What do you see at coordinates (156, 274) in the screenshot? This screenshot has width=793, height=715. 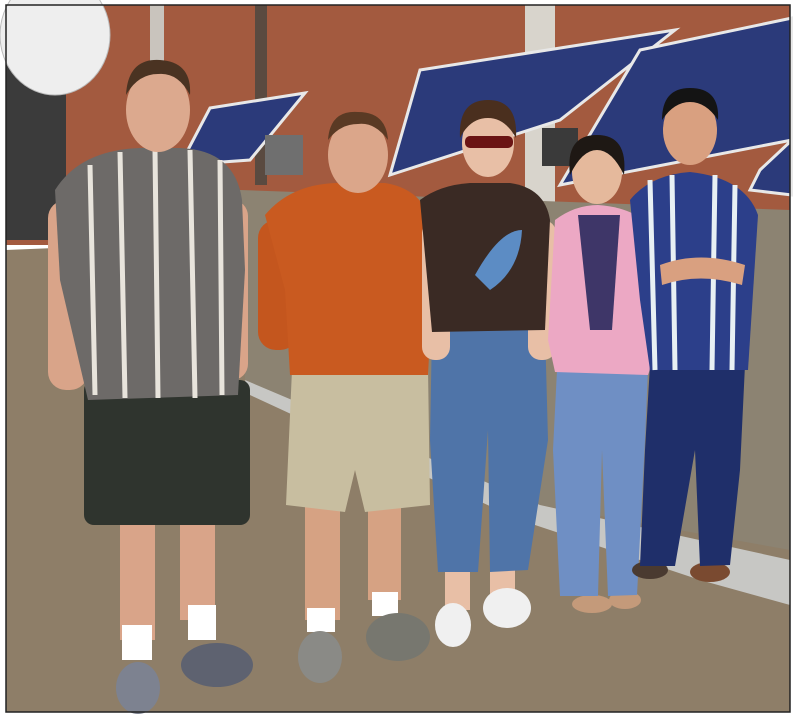 I see `shirt-stripes` at bounding box center [156, 274].